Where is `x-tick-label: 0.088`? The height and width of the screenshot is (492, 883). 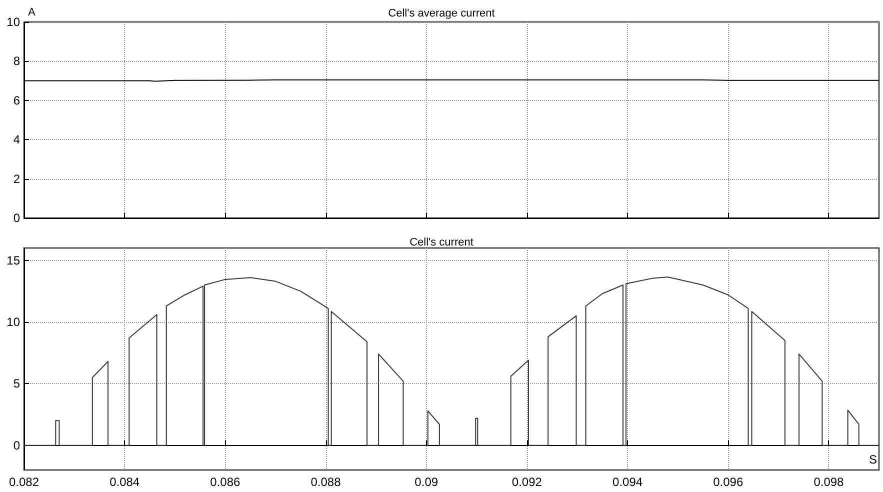
x-tick-label: 0.088 is located at coordinates (326, 482).